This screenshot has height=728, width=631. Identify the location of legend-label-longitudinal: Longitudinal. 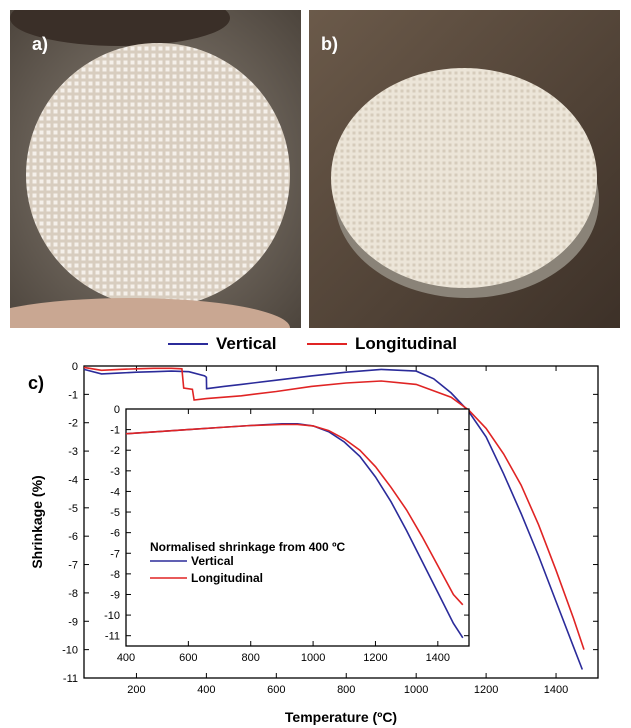
(406, 343).